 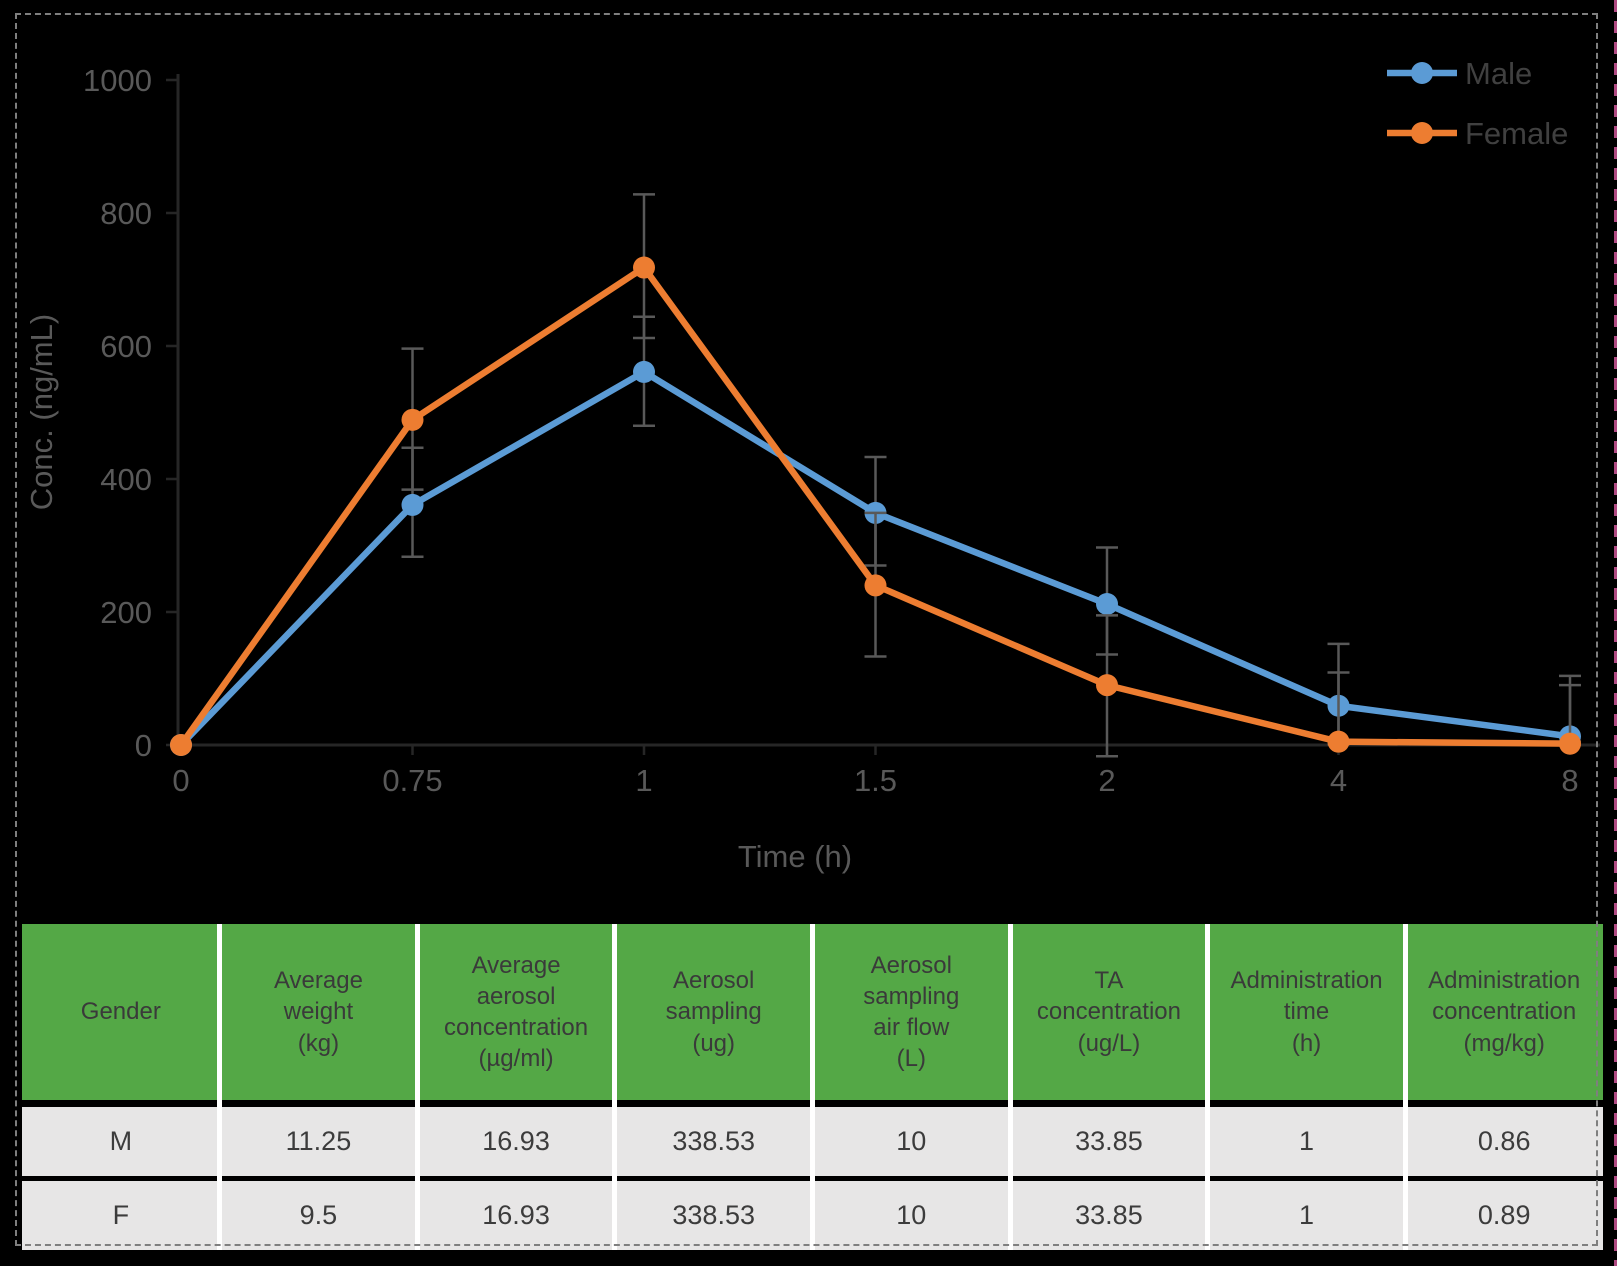 I want to click on header-cell: Aerosol sampling (ug), so click(x=713, y=1012).